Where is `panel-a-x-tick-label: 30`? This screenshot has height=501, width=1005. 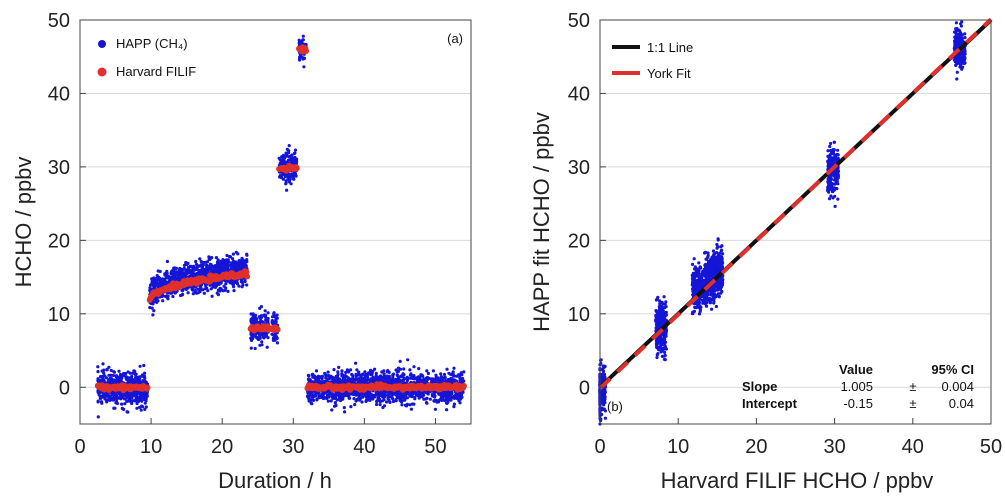
panel-a-x-tick-label: 30 is located at coordinates (293, 447).